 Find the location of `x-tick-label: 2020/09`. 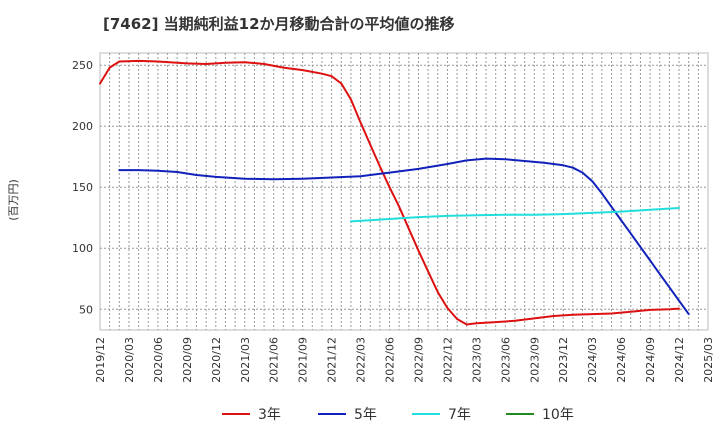

x-tick-label: 2020/09 is located at coordinates (187, 360).